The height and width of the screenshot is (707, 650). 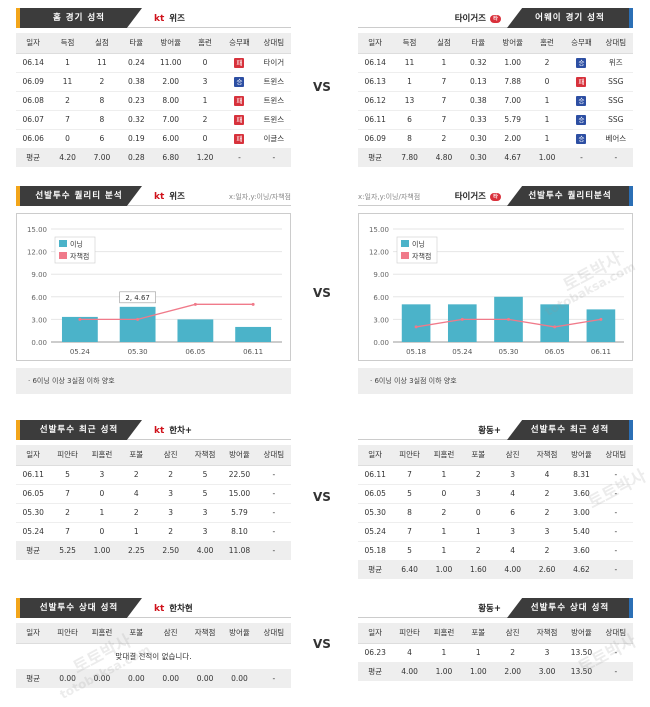 I want to click on table-row: 05.30 2 1 2 3 3 5.79-, so click(x=153, y=513).